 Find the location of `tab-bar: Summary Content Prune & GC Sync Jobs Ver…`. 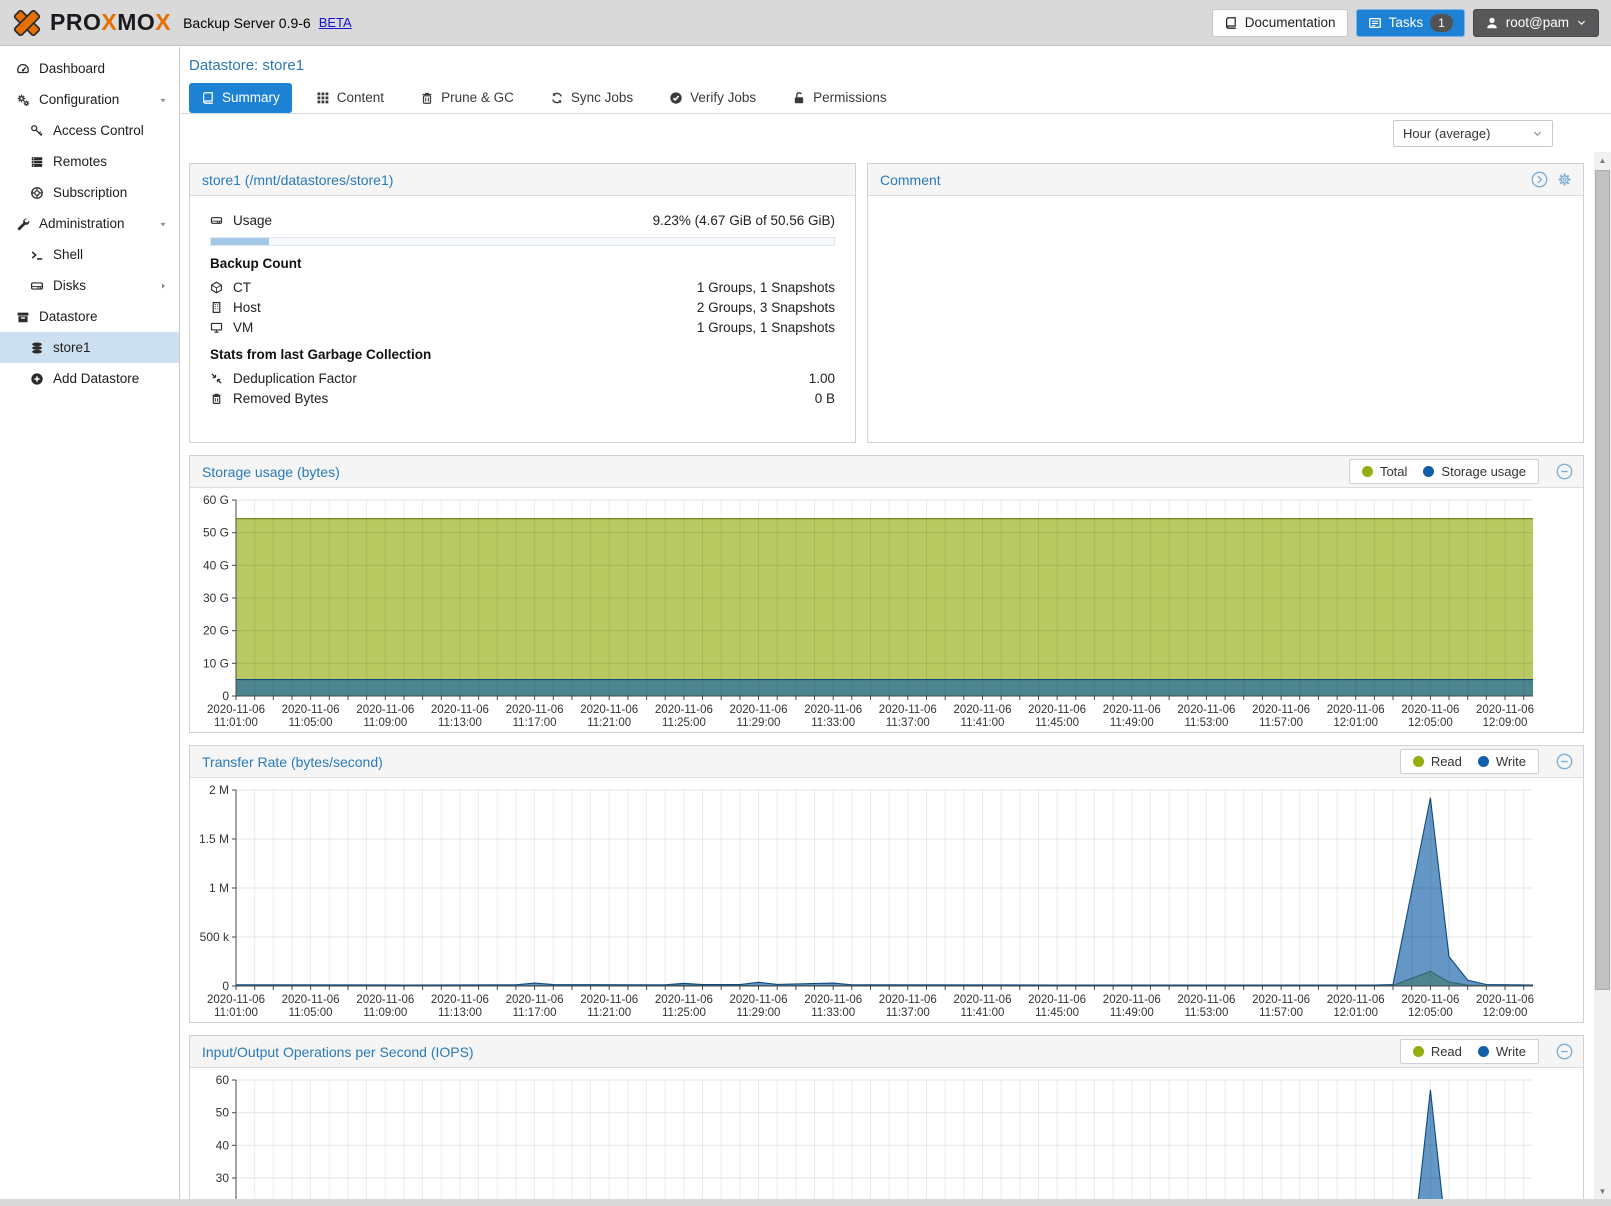

tab-bar: Summary Content Prune & GC Sync Jobs Ver… is located at coordinates (896, 98).